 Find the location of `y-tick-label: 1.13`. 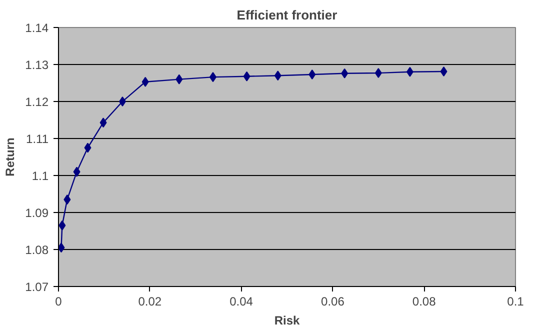

y-tick-label: 1.13 is located at coordinates (37, 65).